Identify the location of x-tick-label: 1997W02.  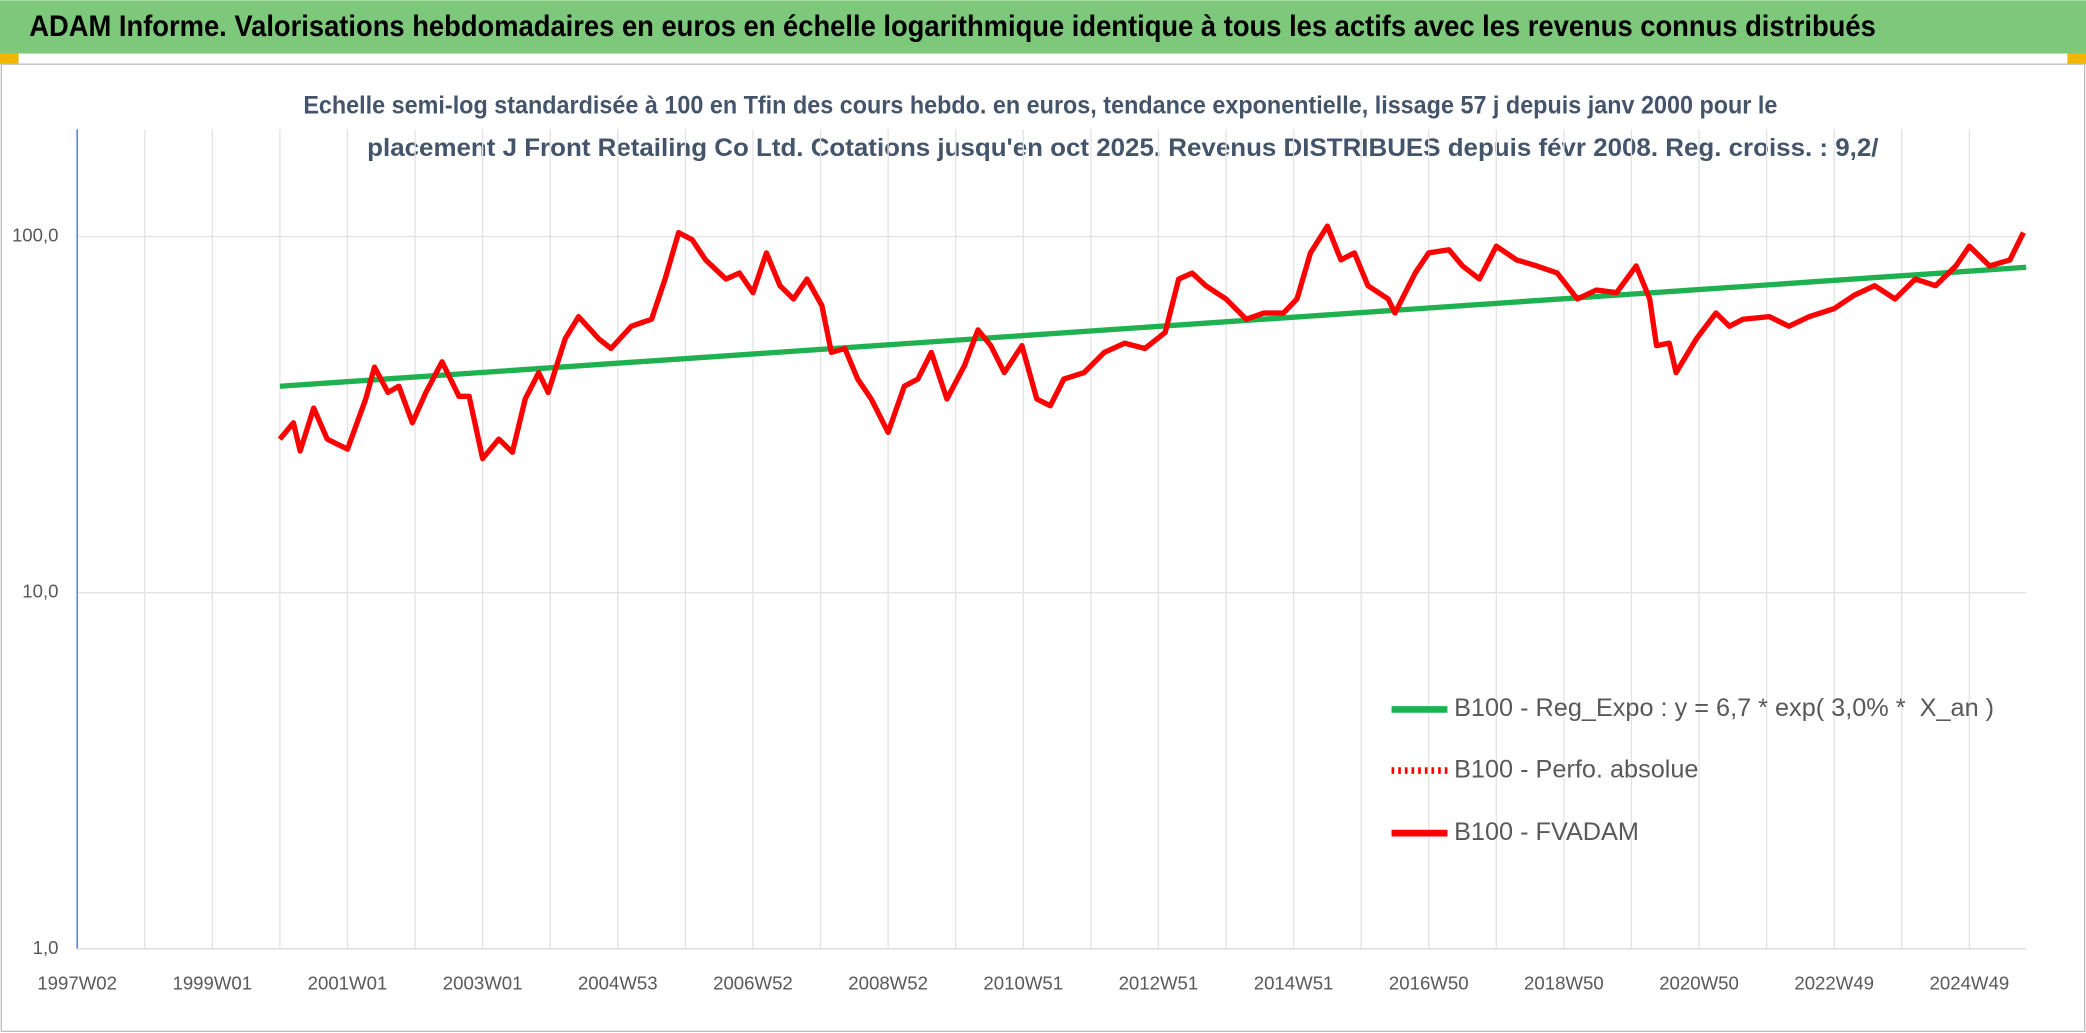
(77, 983).